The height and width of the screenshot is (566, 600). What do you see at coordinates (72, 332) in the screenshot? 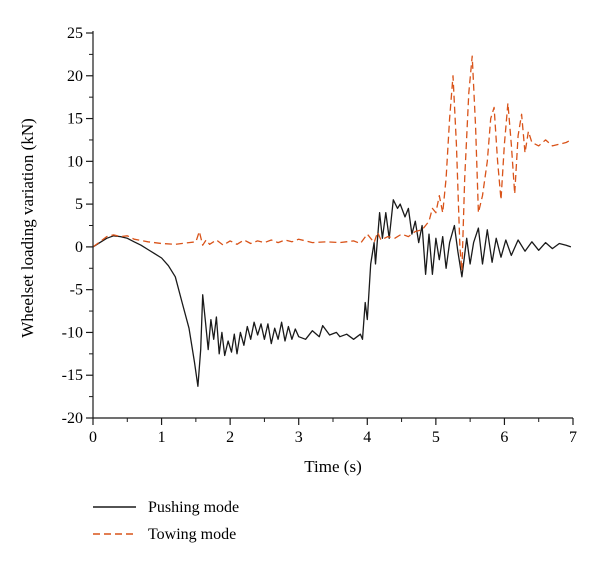
I see `y-tick-label: -10` at bounding box center [72, 332].